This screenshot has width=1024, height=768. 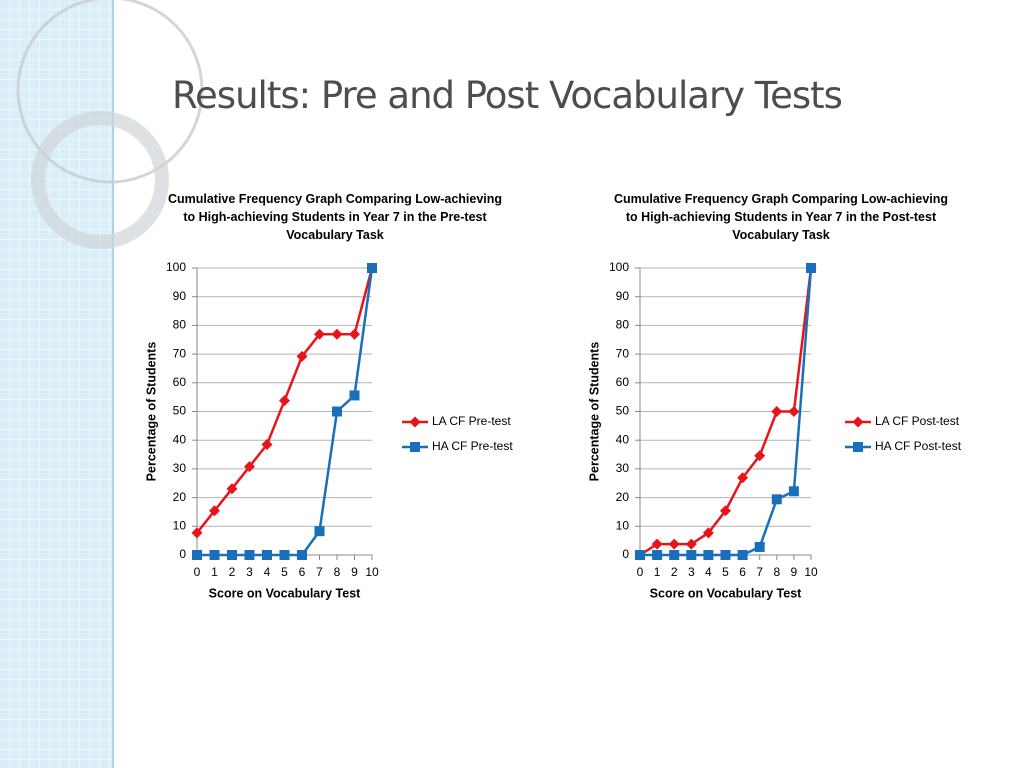 What do you see at coordinates (918, 446) in the screenshot?
I see `legend-label: HA CF Post-test` at bounding box center [918, 446].